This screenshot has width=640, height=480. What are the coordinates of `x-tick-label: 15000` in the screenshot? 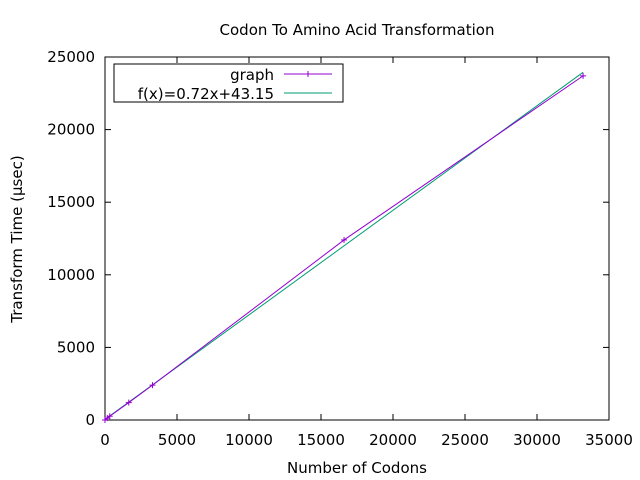 It's located at (321, 440).